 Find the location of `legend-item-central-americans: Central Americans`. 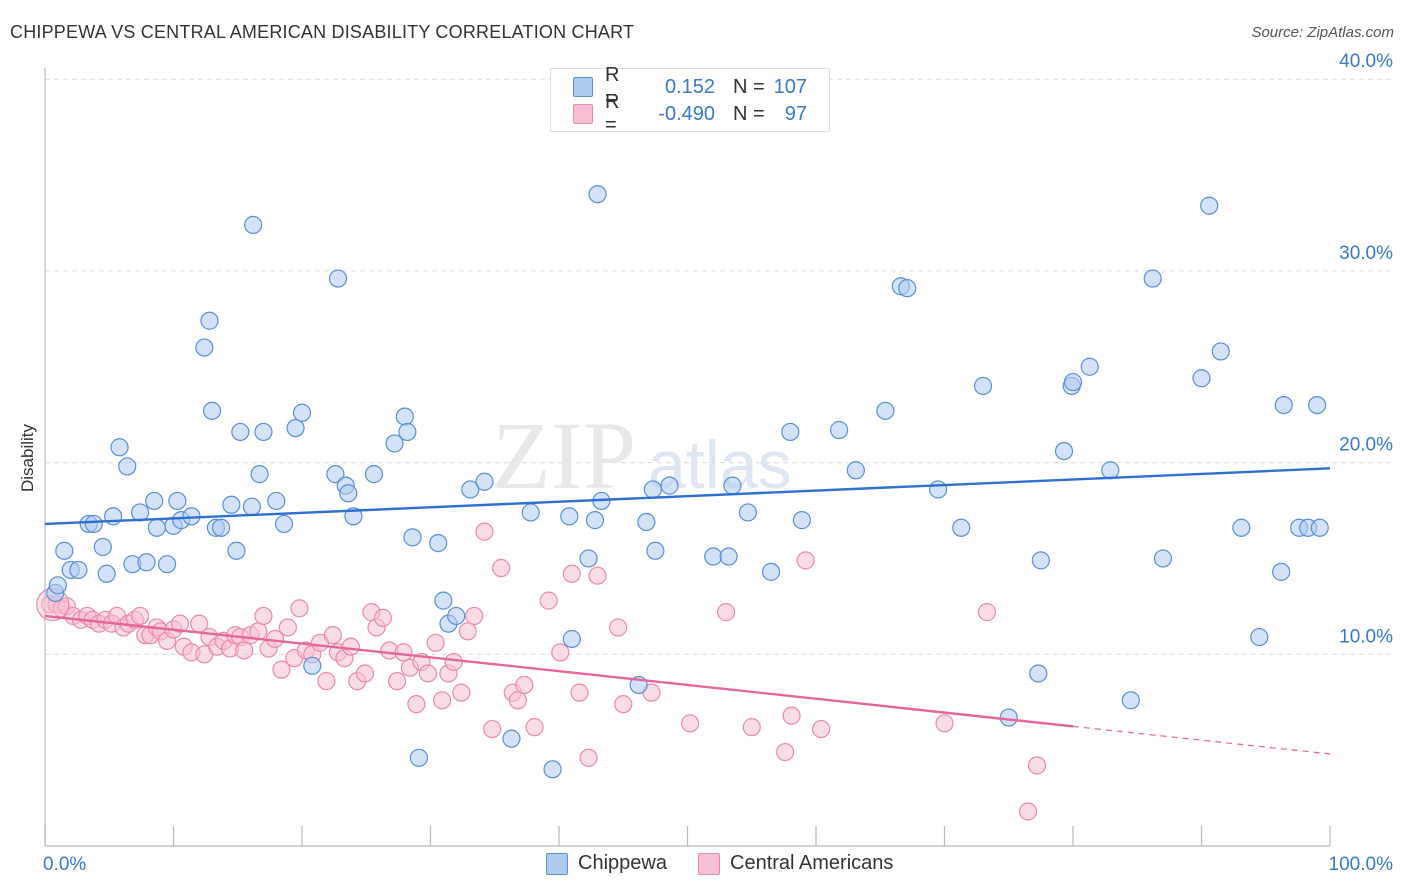

legend-item-central-americans: Central Americans is located at coordinates (795, 863).